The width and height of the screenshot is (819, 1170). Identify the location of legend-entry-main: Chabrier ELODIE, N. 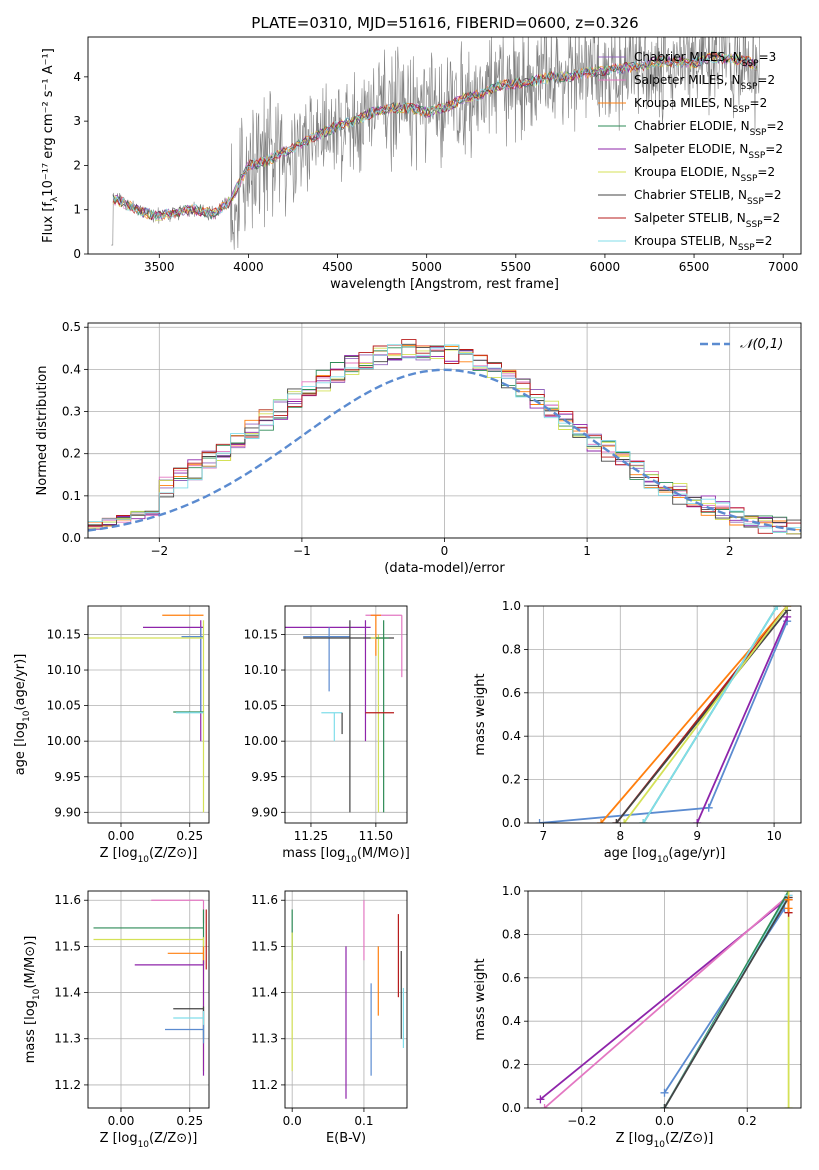
(692, 126).